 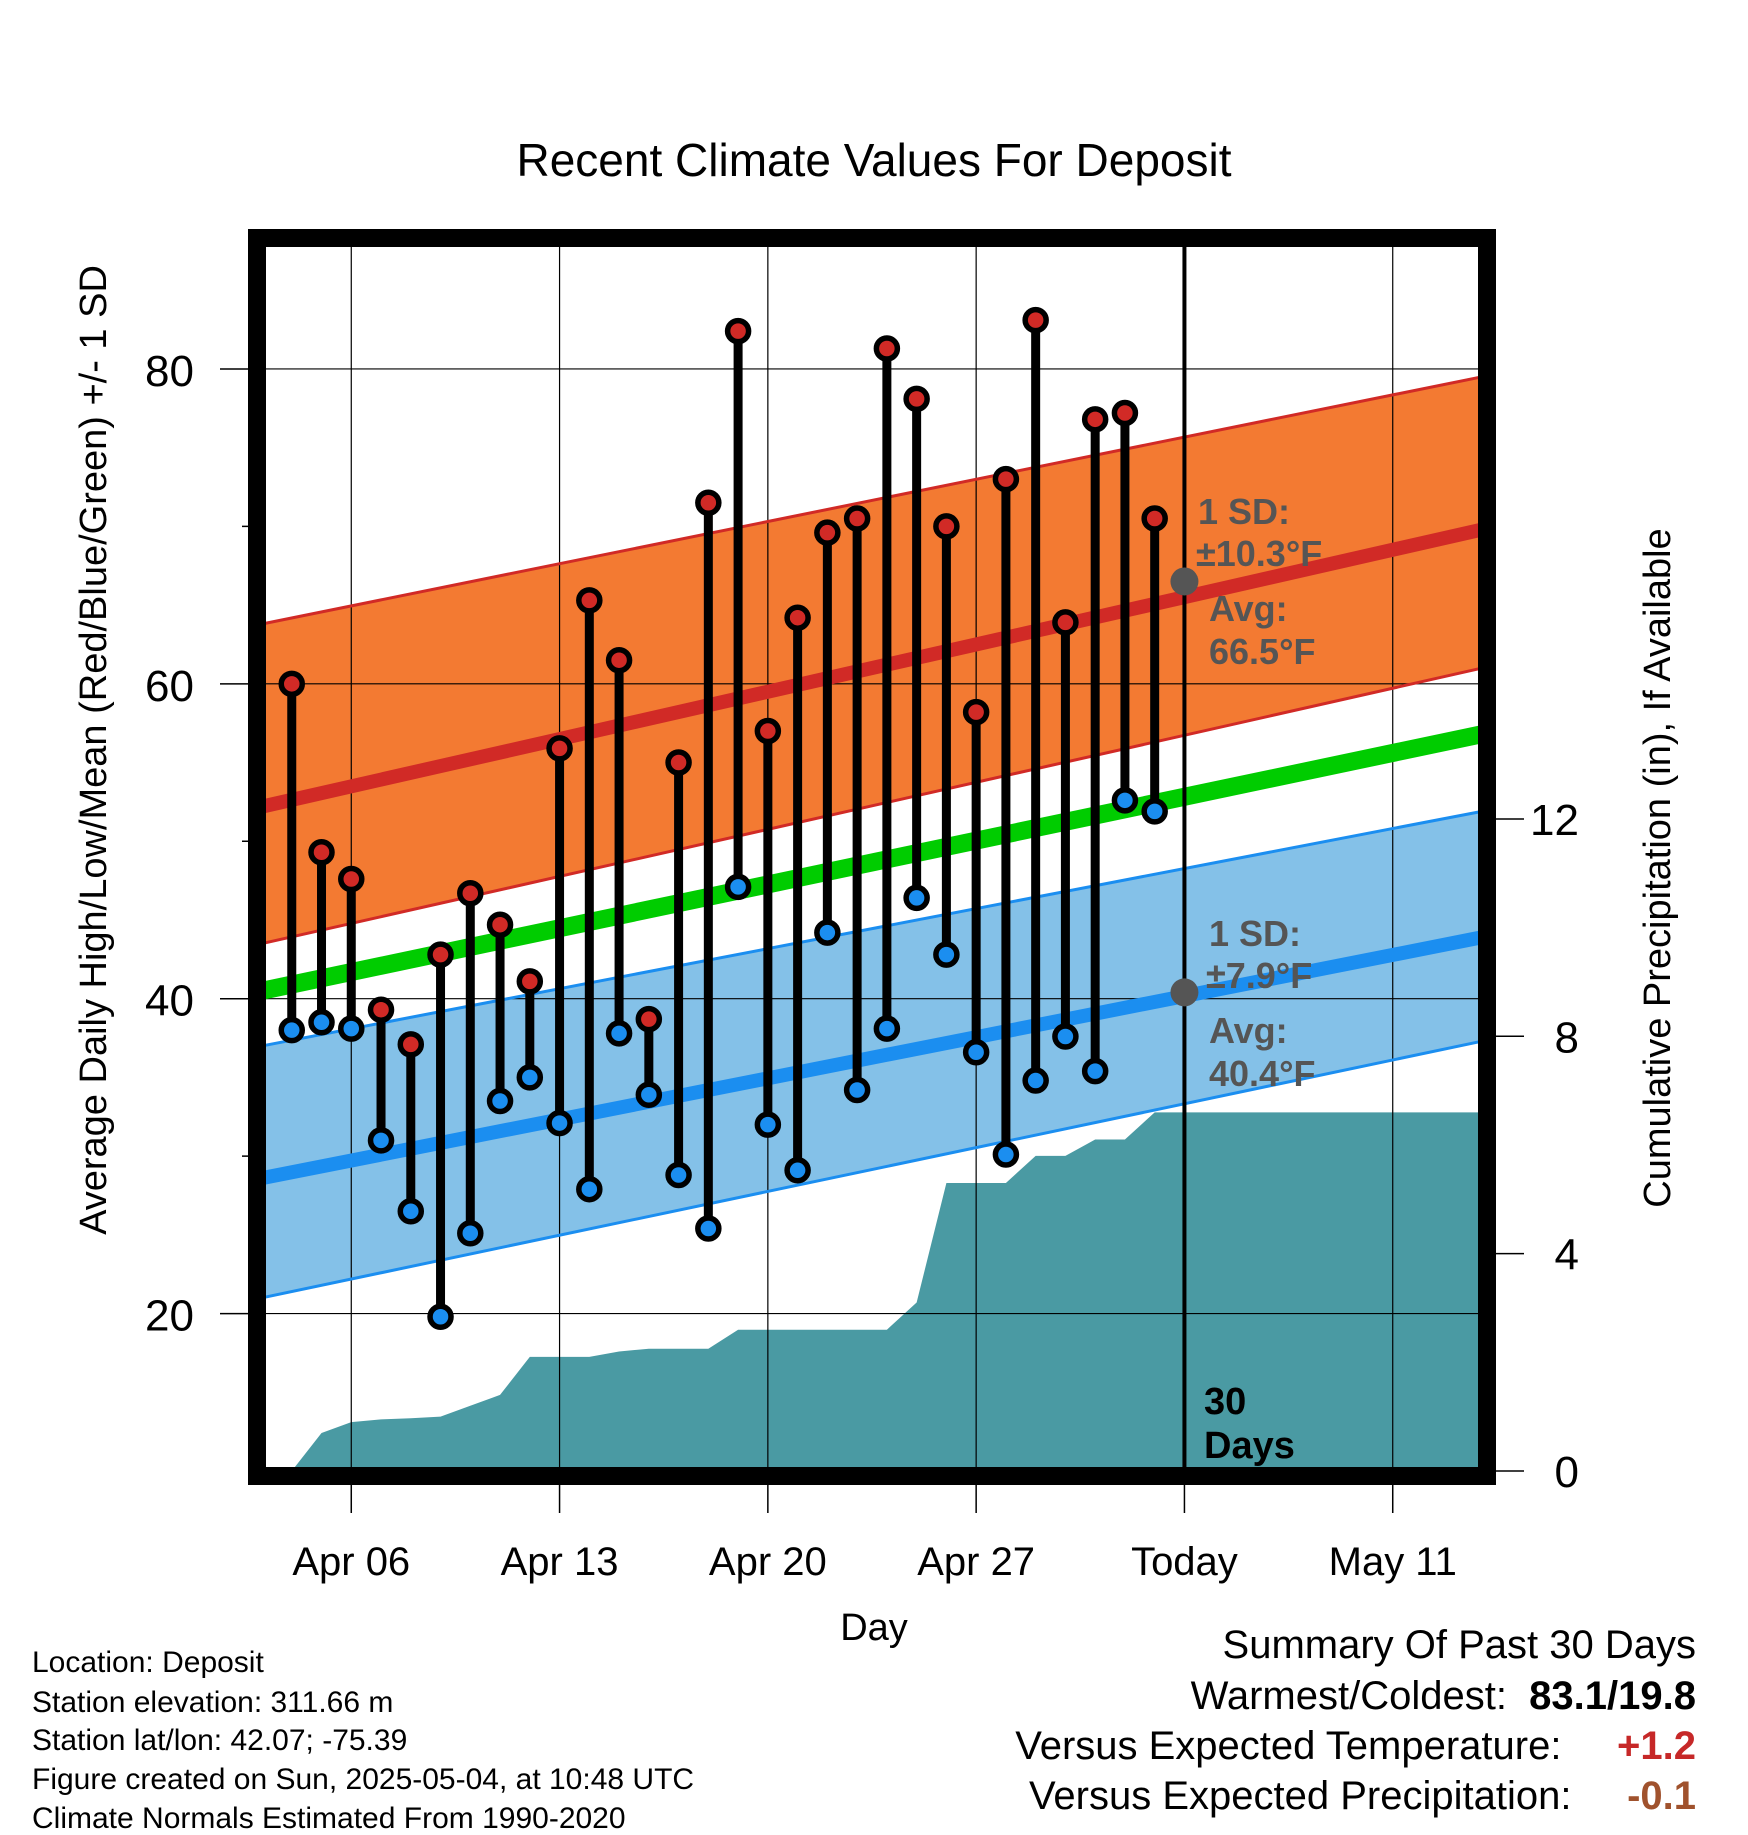 I want to click on x-tick-label: Apr 20, so click(x=768, y=1562).